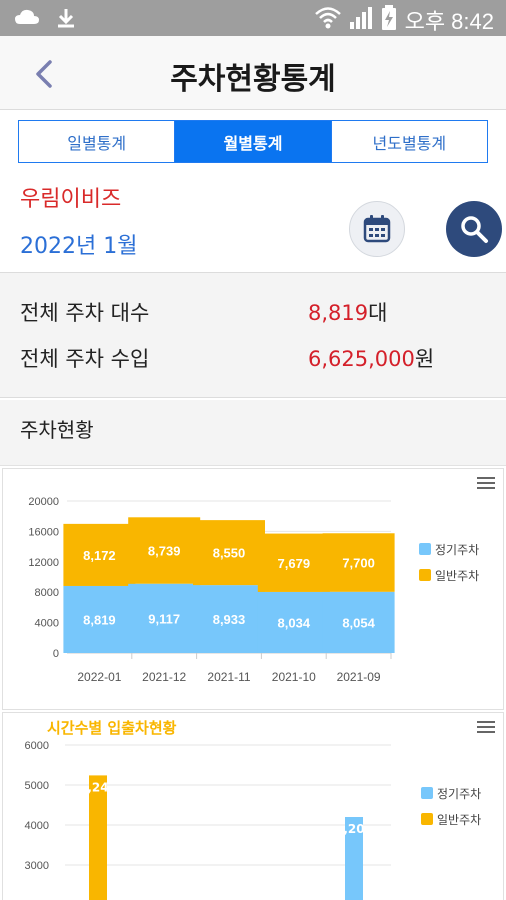 This screenshot has width=506, height=900. I want to click on y-tick-label: 0, so click(56, 654).